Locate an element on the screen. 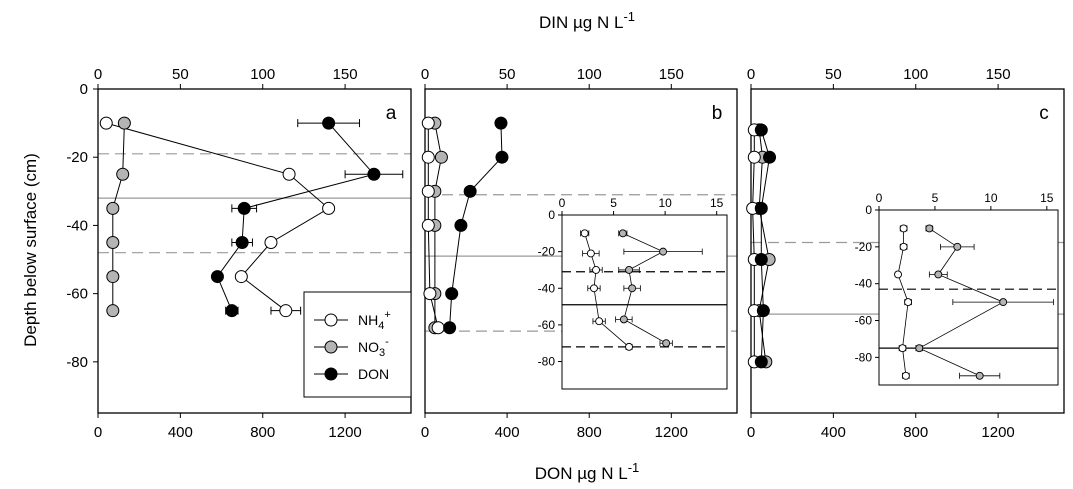 The height and width of the screenshot is (489, 1073). don-tick-label: 800 is located at coordinates (589, 432).